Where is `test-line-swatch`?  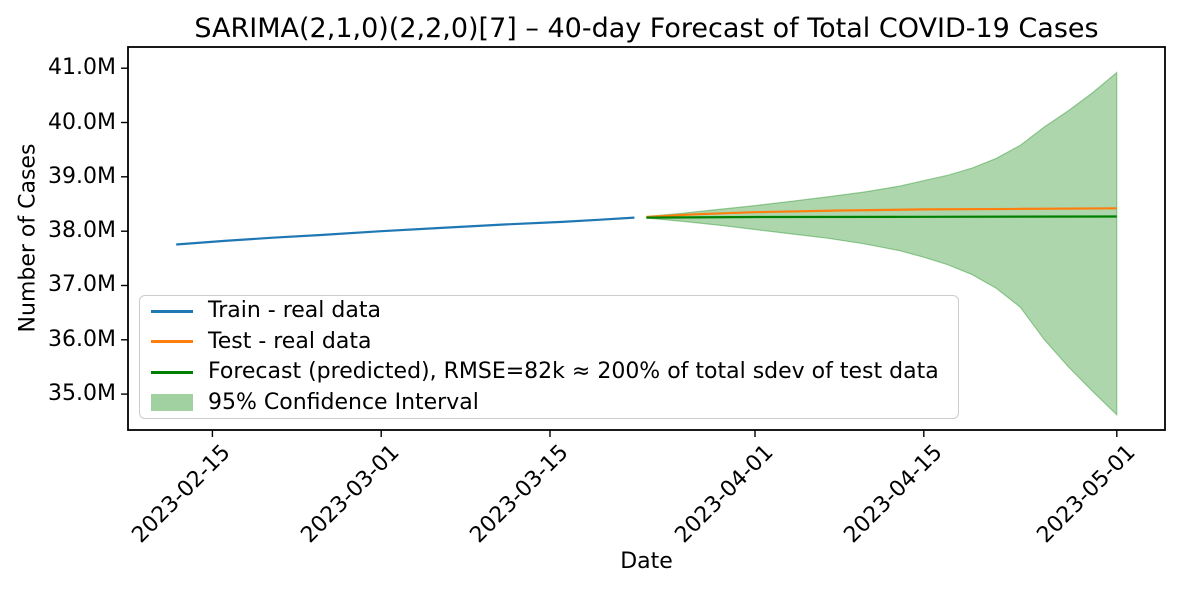 test-line-swatch is located at coordinates (172, 342).